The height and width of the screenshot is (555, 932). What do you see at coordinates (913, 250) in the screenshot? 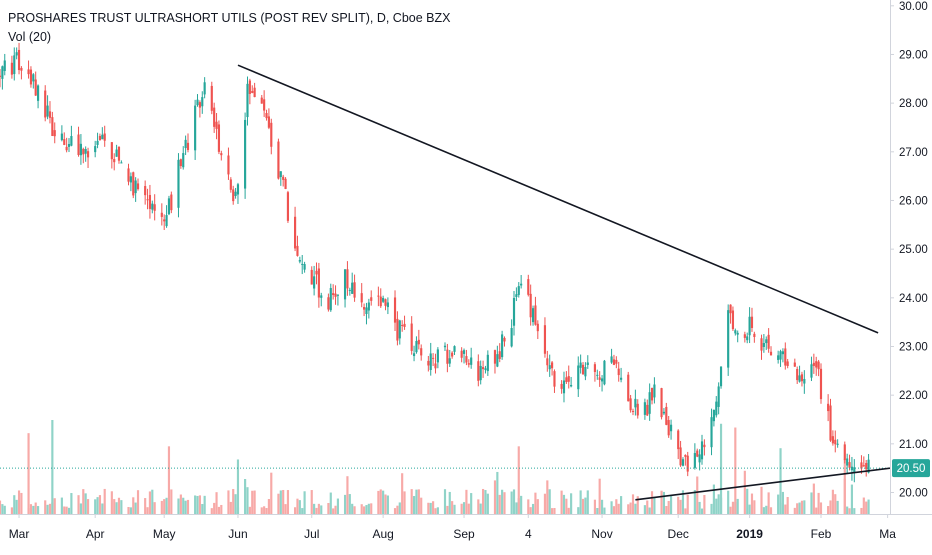
I see `price-tick-label: 25.00` at bounding box center [913, 250].